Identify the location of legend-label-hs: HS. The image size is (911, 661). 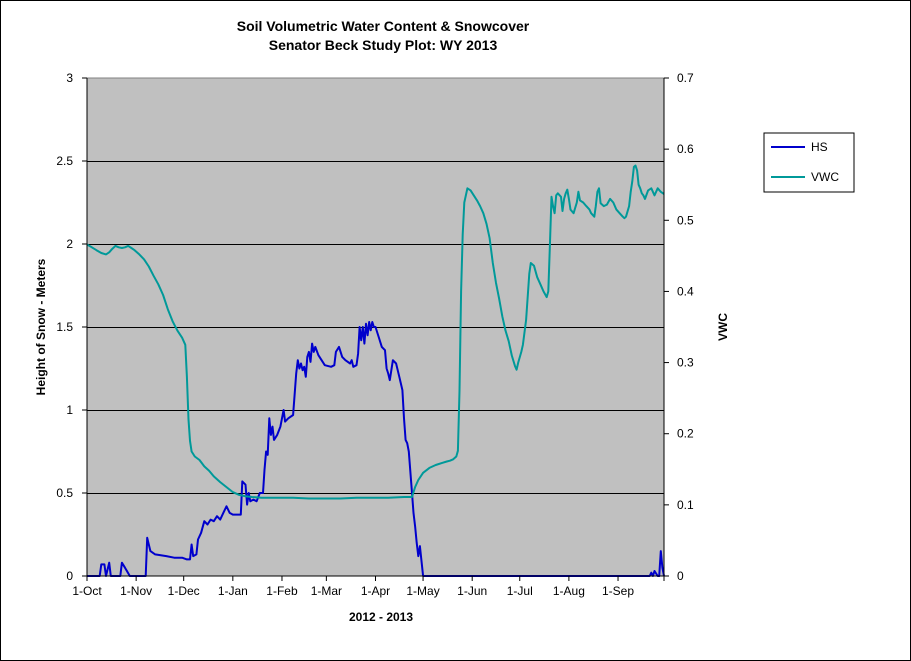
(819, 147).